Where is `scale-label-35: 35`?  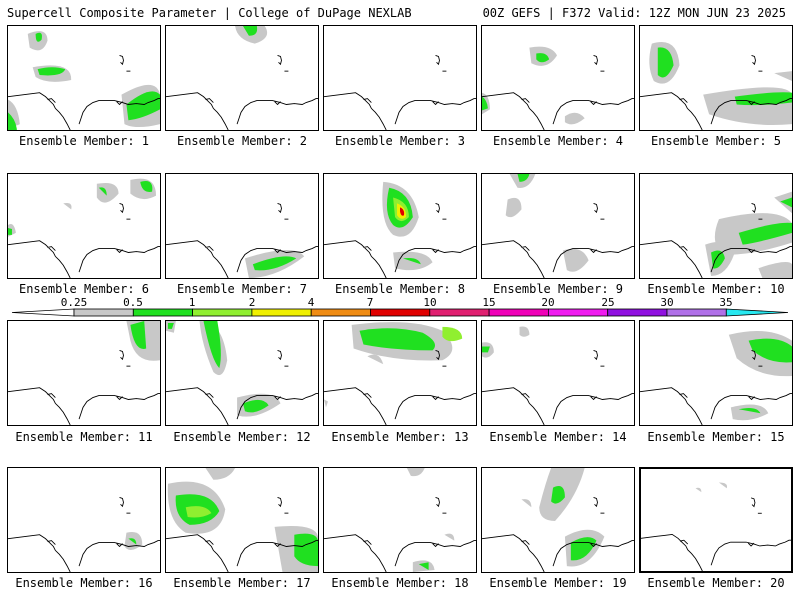
scale-label-35: 35 is located at coordinates (726, 302).